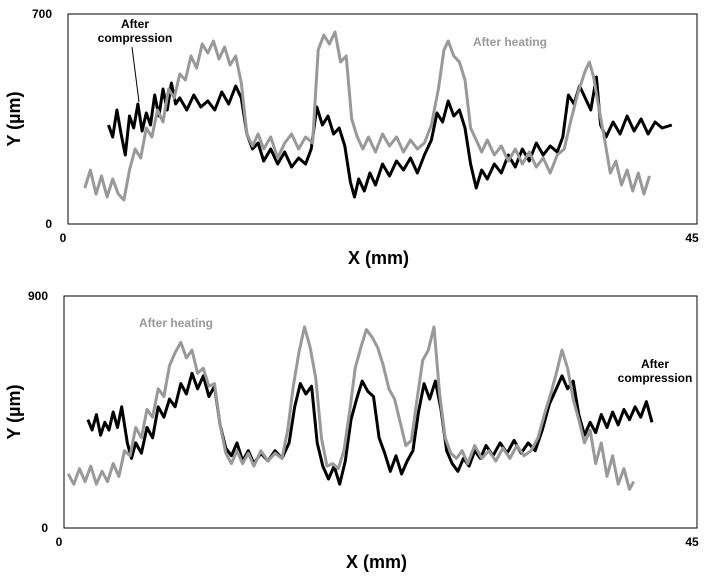  Describe the element at coordinates (38, 296) in the screenshot. I see `y-tick-label: 900` at that location.